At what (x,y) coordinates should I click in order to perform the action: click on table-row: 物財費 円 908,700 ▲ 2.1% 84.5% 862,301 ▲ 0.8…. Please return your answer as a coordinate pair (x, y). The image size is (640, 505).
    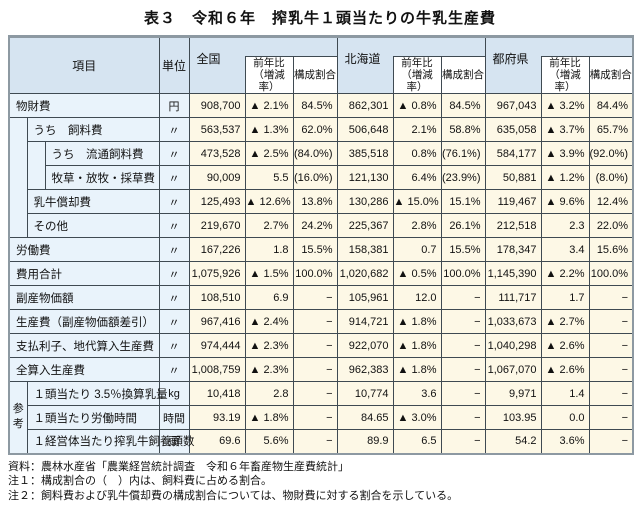
    Looking at the image, I should click on (321, 106).